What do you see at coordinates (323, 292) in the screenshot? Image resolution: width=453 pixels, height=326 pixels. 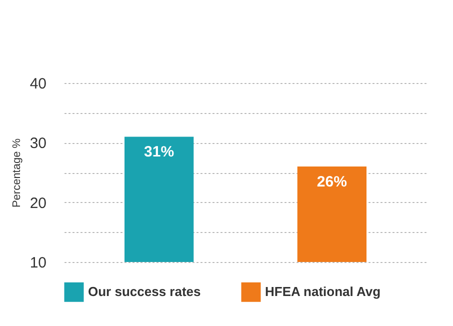 I see `legend-label: HFEA national Avg` at bounding box center [323, 292].